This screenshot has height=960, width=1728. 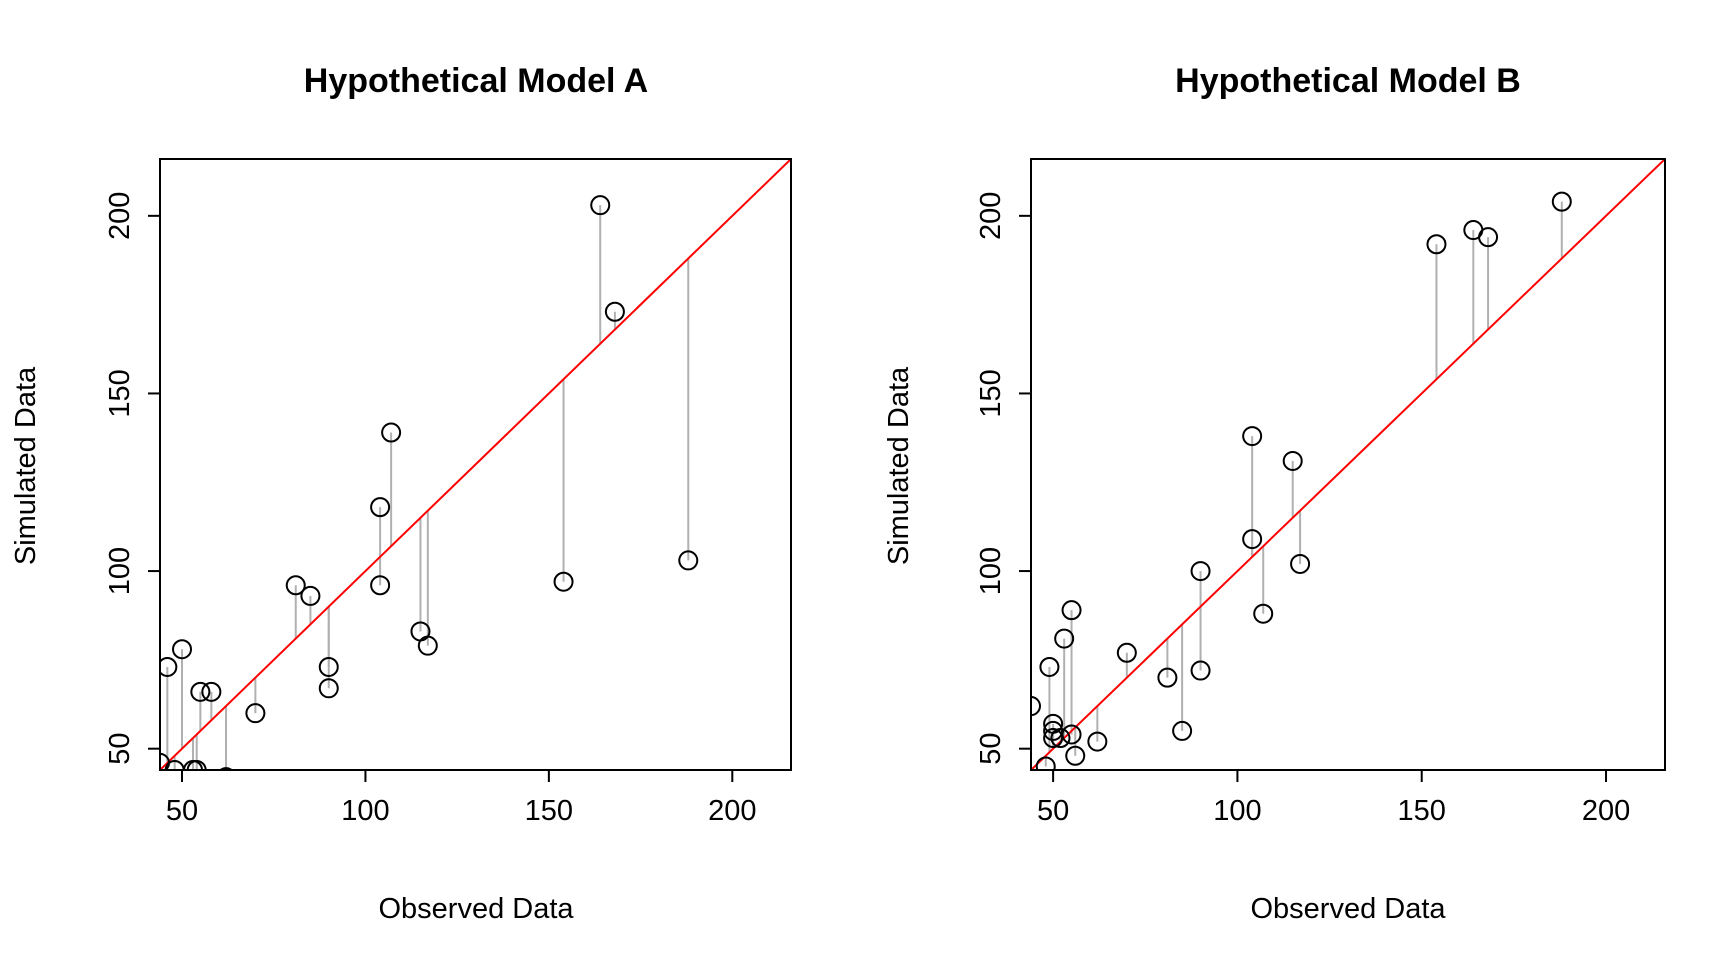 What do you see at coordinates (1348, 81) in the screenshot?
I see `chart-title: Hypothetical Model B` at bounding box center [1348, 81].